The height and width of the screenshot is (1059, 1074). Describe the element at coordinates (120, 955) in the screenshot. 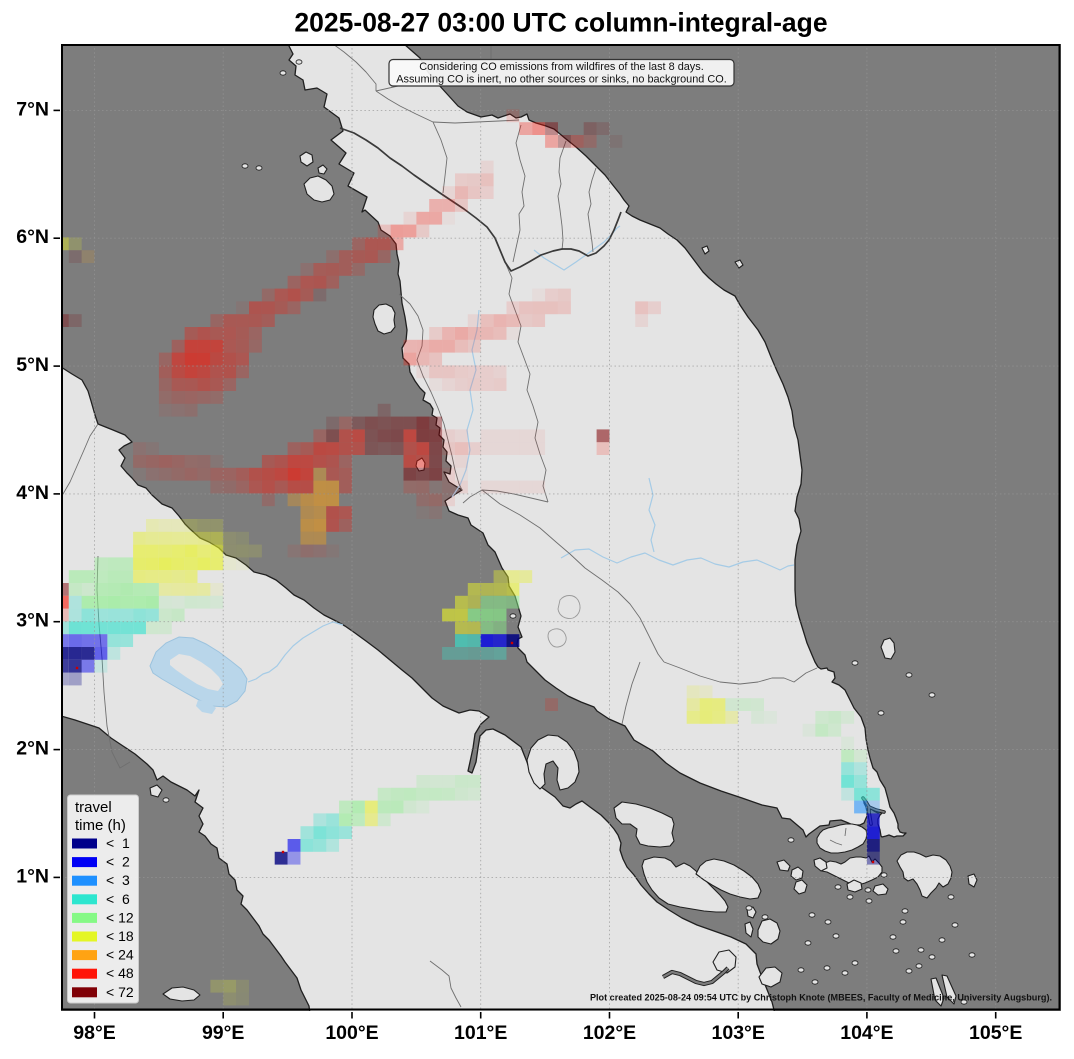

I see `svg-text: < 24` at that location.